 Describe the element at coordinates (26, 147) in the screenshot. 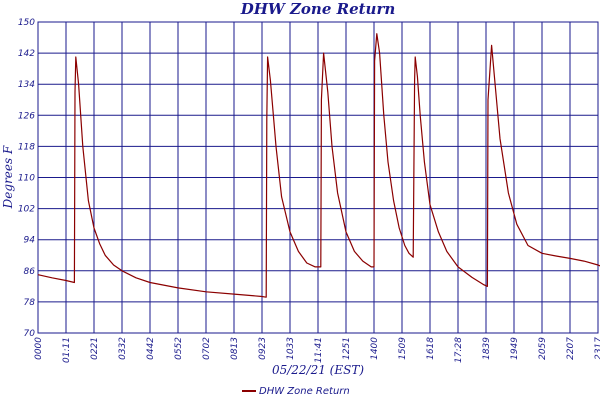

I see `y-tick-label: 118` at that location.